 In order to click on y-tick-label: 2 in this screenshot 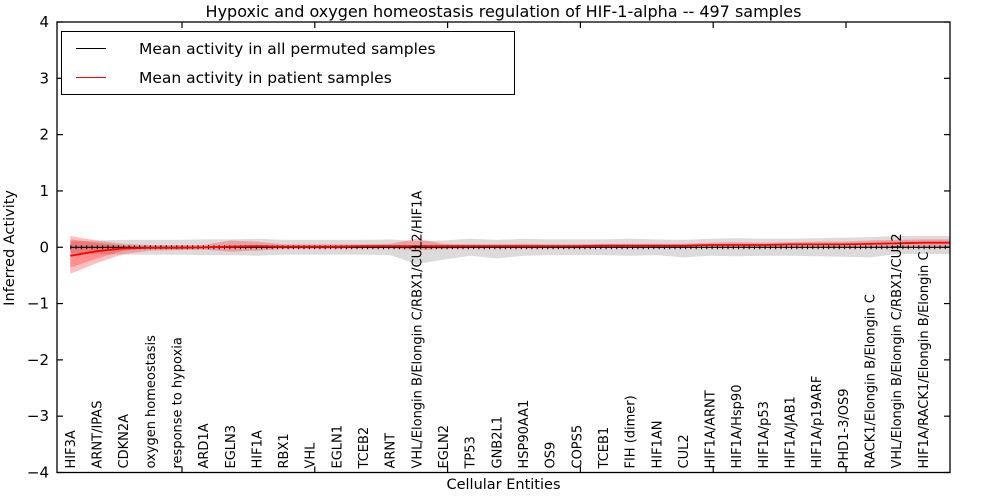, I will do `click(44, 135)`.